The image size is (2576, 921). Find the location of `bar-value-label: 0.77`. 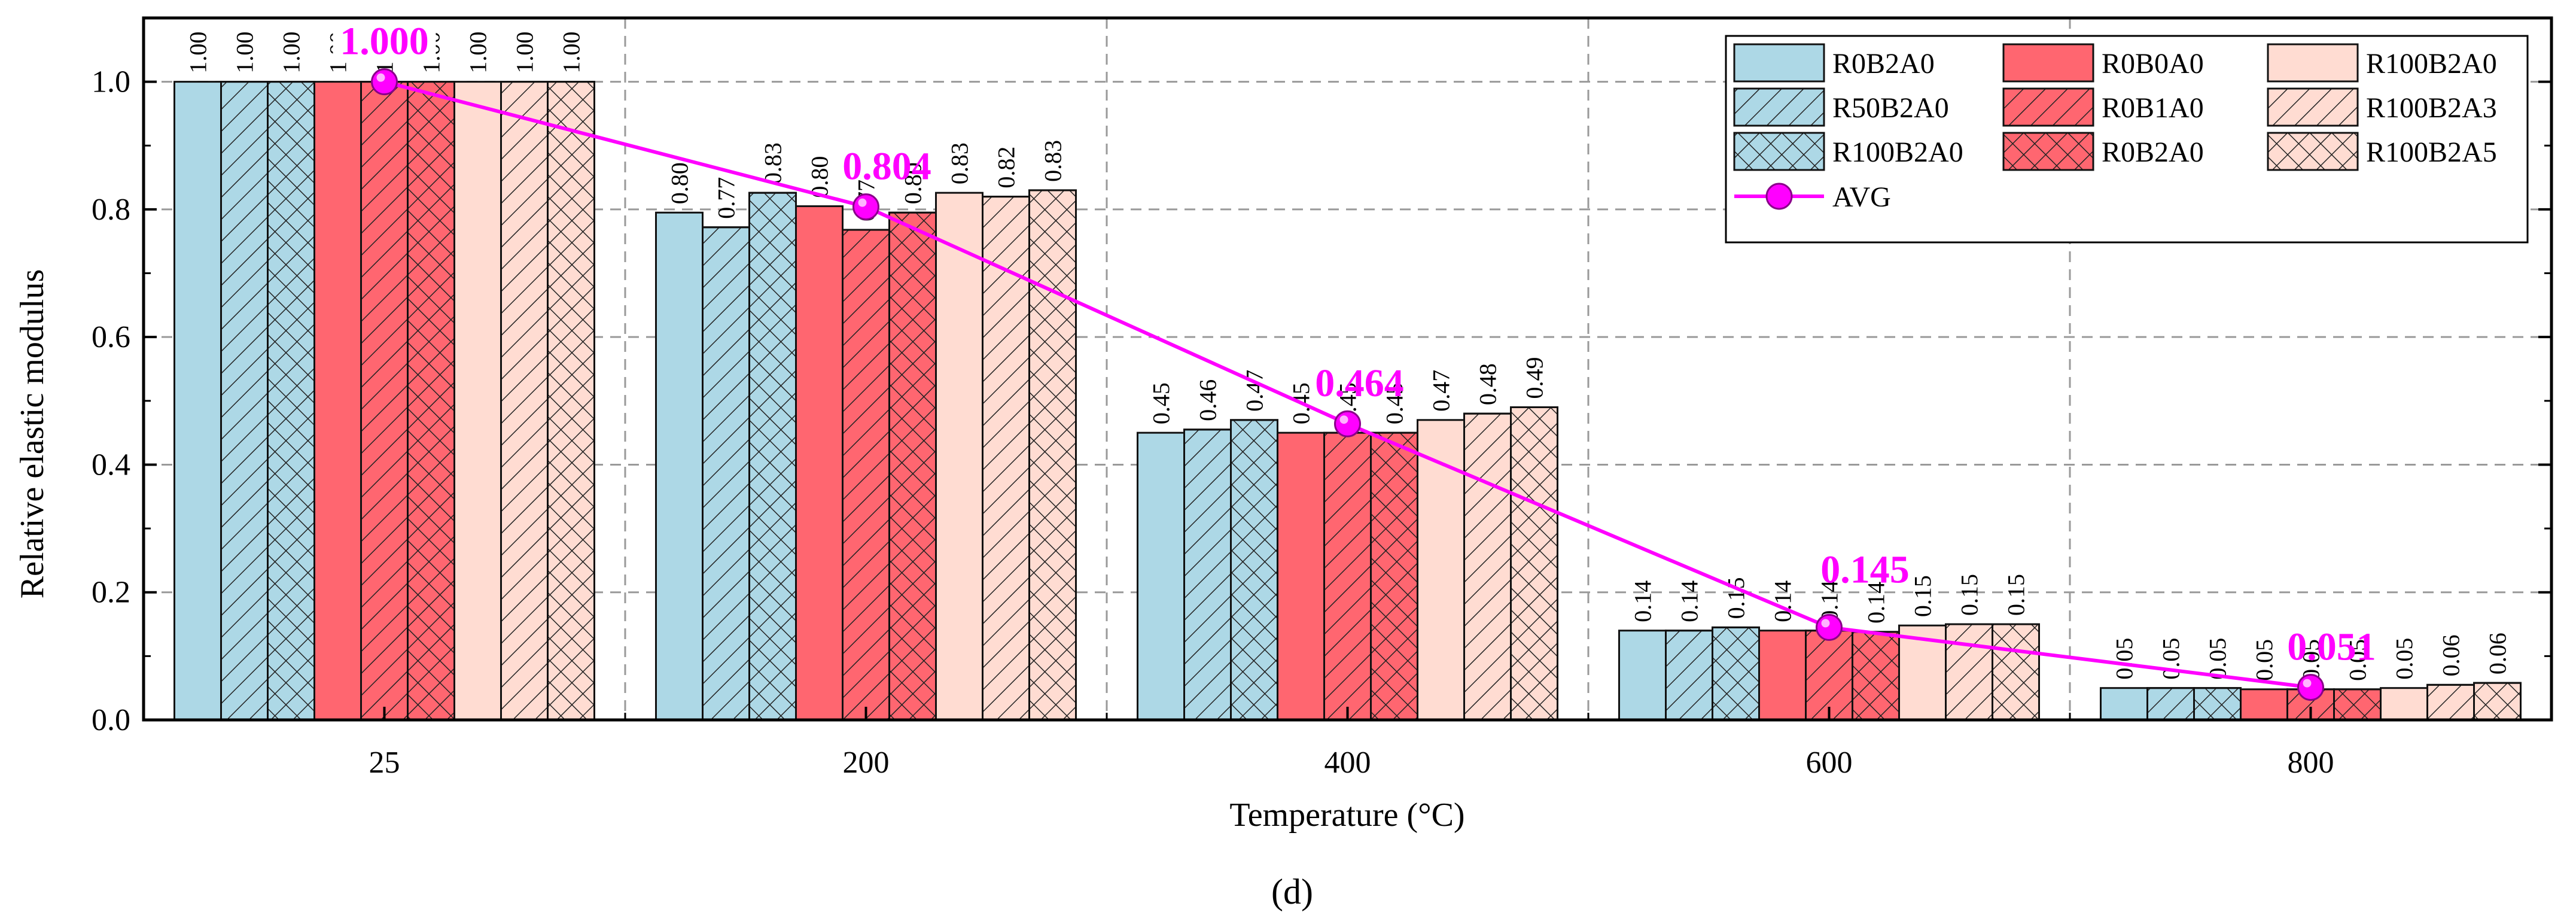

bar-value-label: 0.77 is located at coordinates (726, 198).